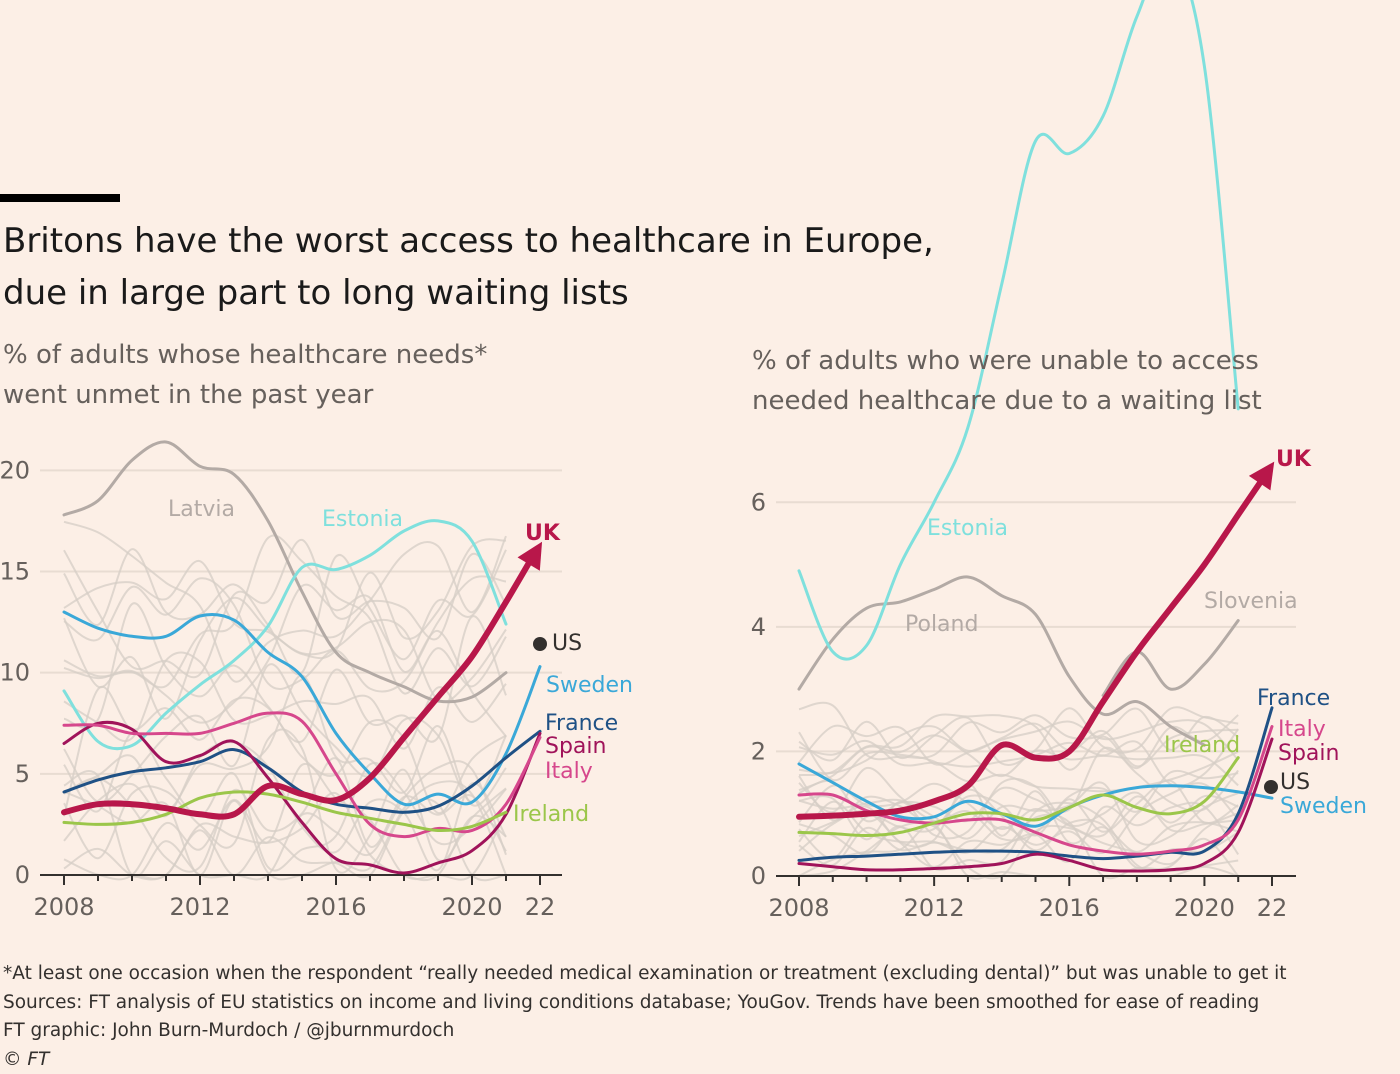 This screenshot has height=1074, width=1400. Describe the element at coordinates (758, 502) in the screenshot. I see `y-tick-label: 6` at that location.